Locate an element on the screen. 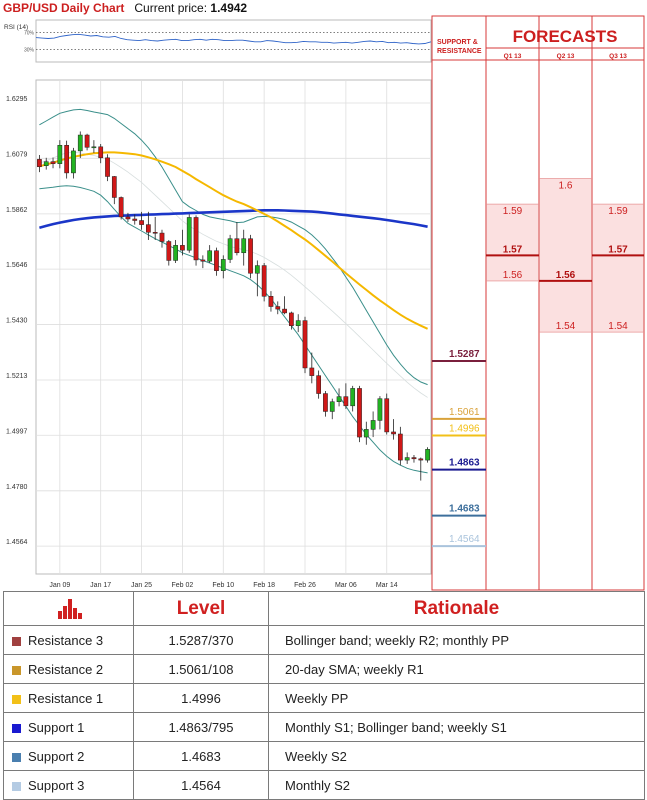  sr-level-label: 1.5061 is located at coordinates (464, 412).